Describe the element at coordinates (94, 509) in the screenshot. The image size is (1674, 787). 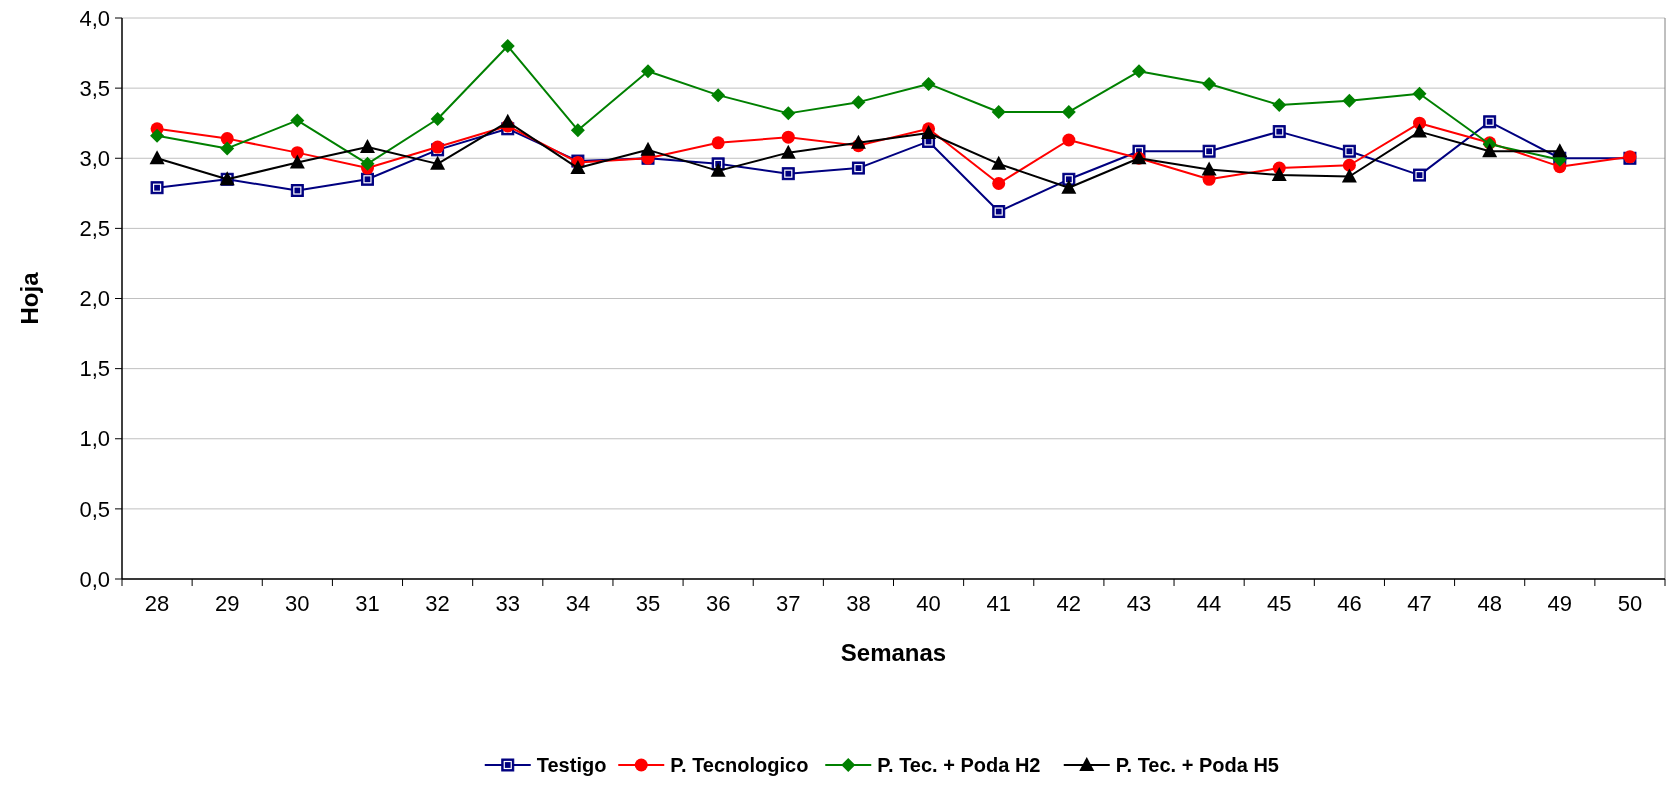
I see `y-tick-label: 0,5` at that location.